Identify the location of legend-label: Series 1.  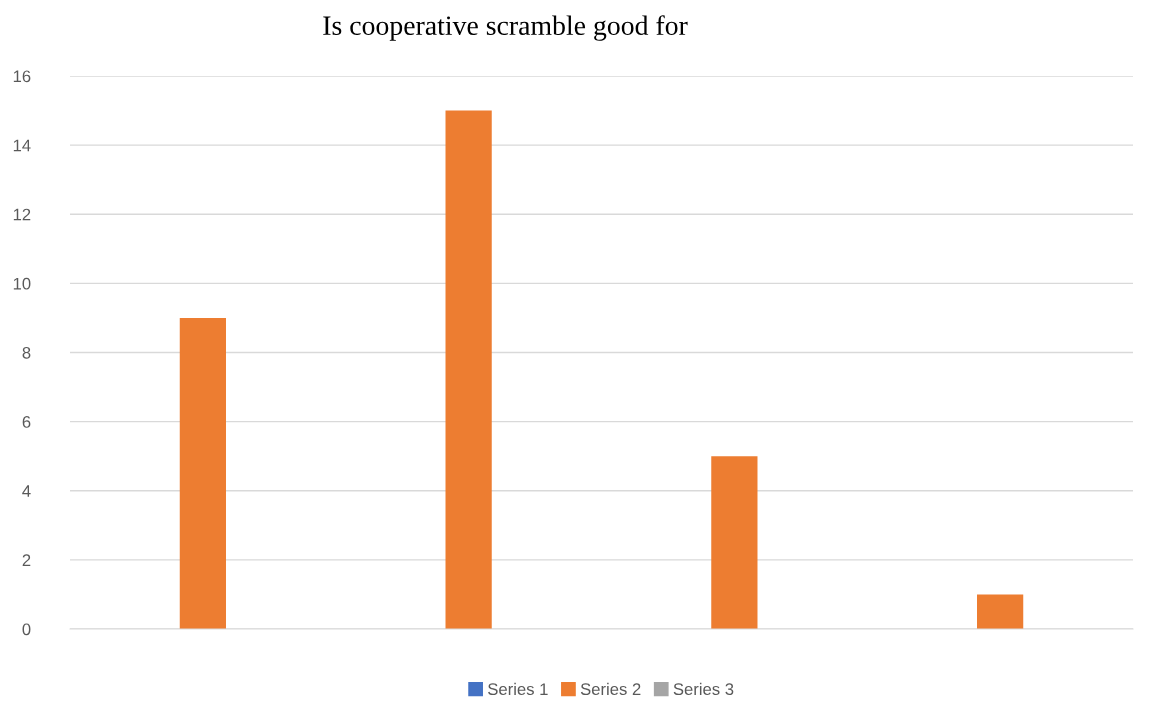
(518, 689).